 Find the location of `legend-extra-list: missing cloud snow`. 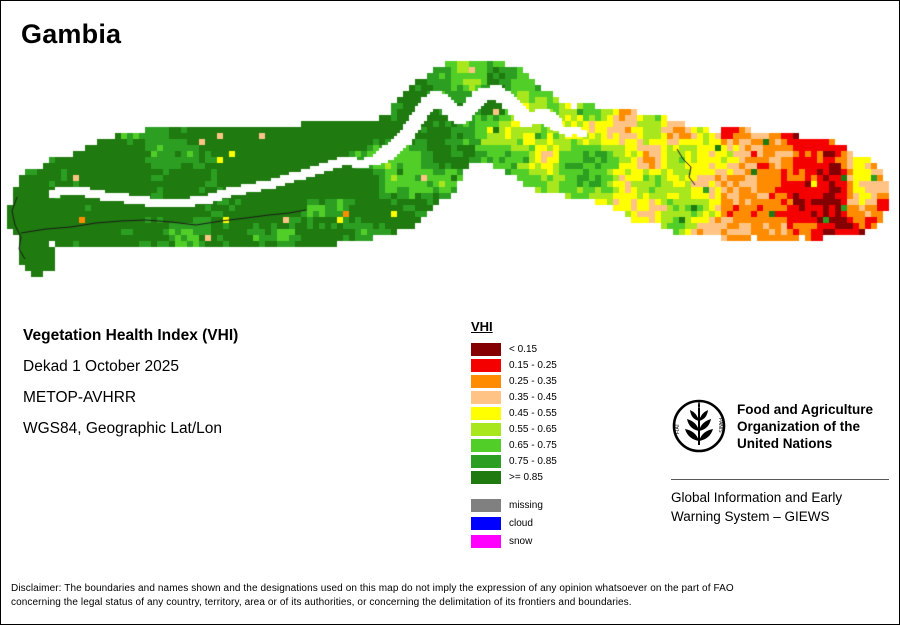

legend-extra-list: missing cloud snow is located at coordinates (514, 523).